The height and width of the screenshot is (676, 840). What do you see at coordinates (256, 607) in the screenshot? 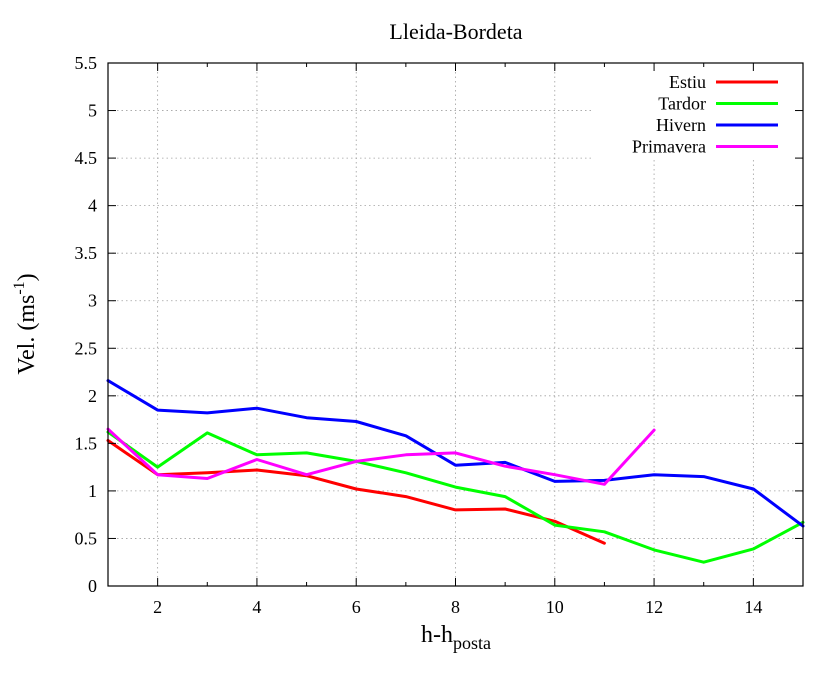
I see `x-tick-label: 4` at bounding box center [256, 607].